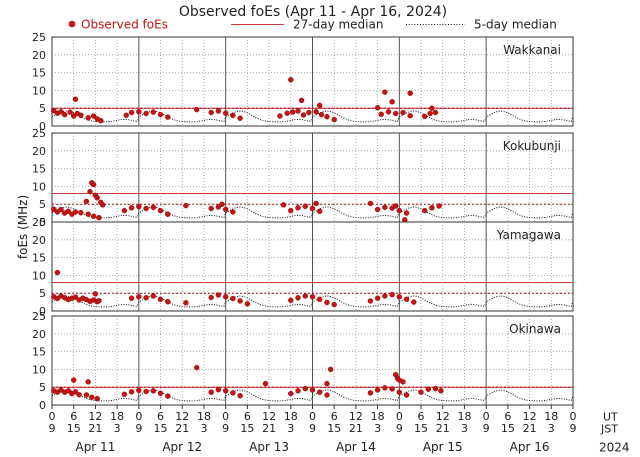 Image resolution: width=640 pixels, height=457 pixels. What do you see at coordinates (124, 25) in the screenshot?
I see `legend-observed-label: Observed foEs` at bounding box center [124, 25].